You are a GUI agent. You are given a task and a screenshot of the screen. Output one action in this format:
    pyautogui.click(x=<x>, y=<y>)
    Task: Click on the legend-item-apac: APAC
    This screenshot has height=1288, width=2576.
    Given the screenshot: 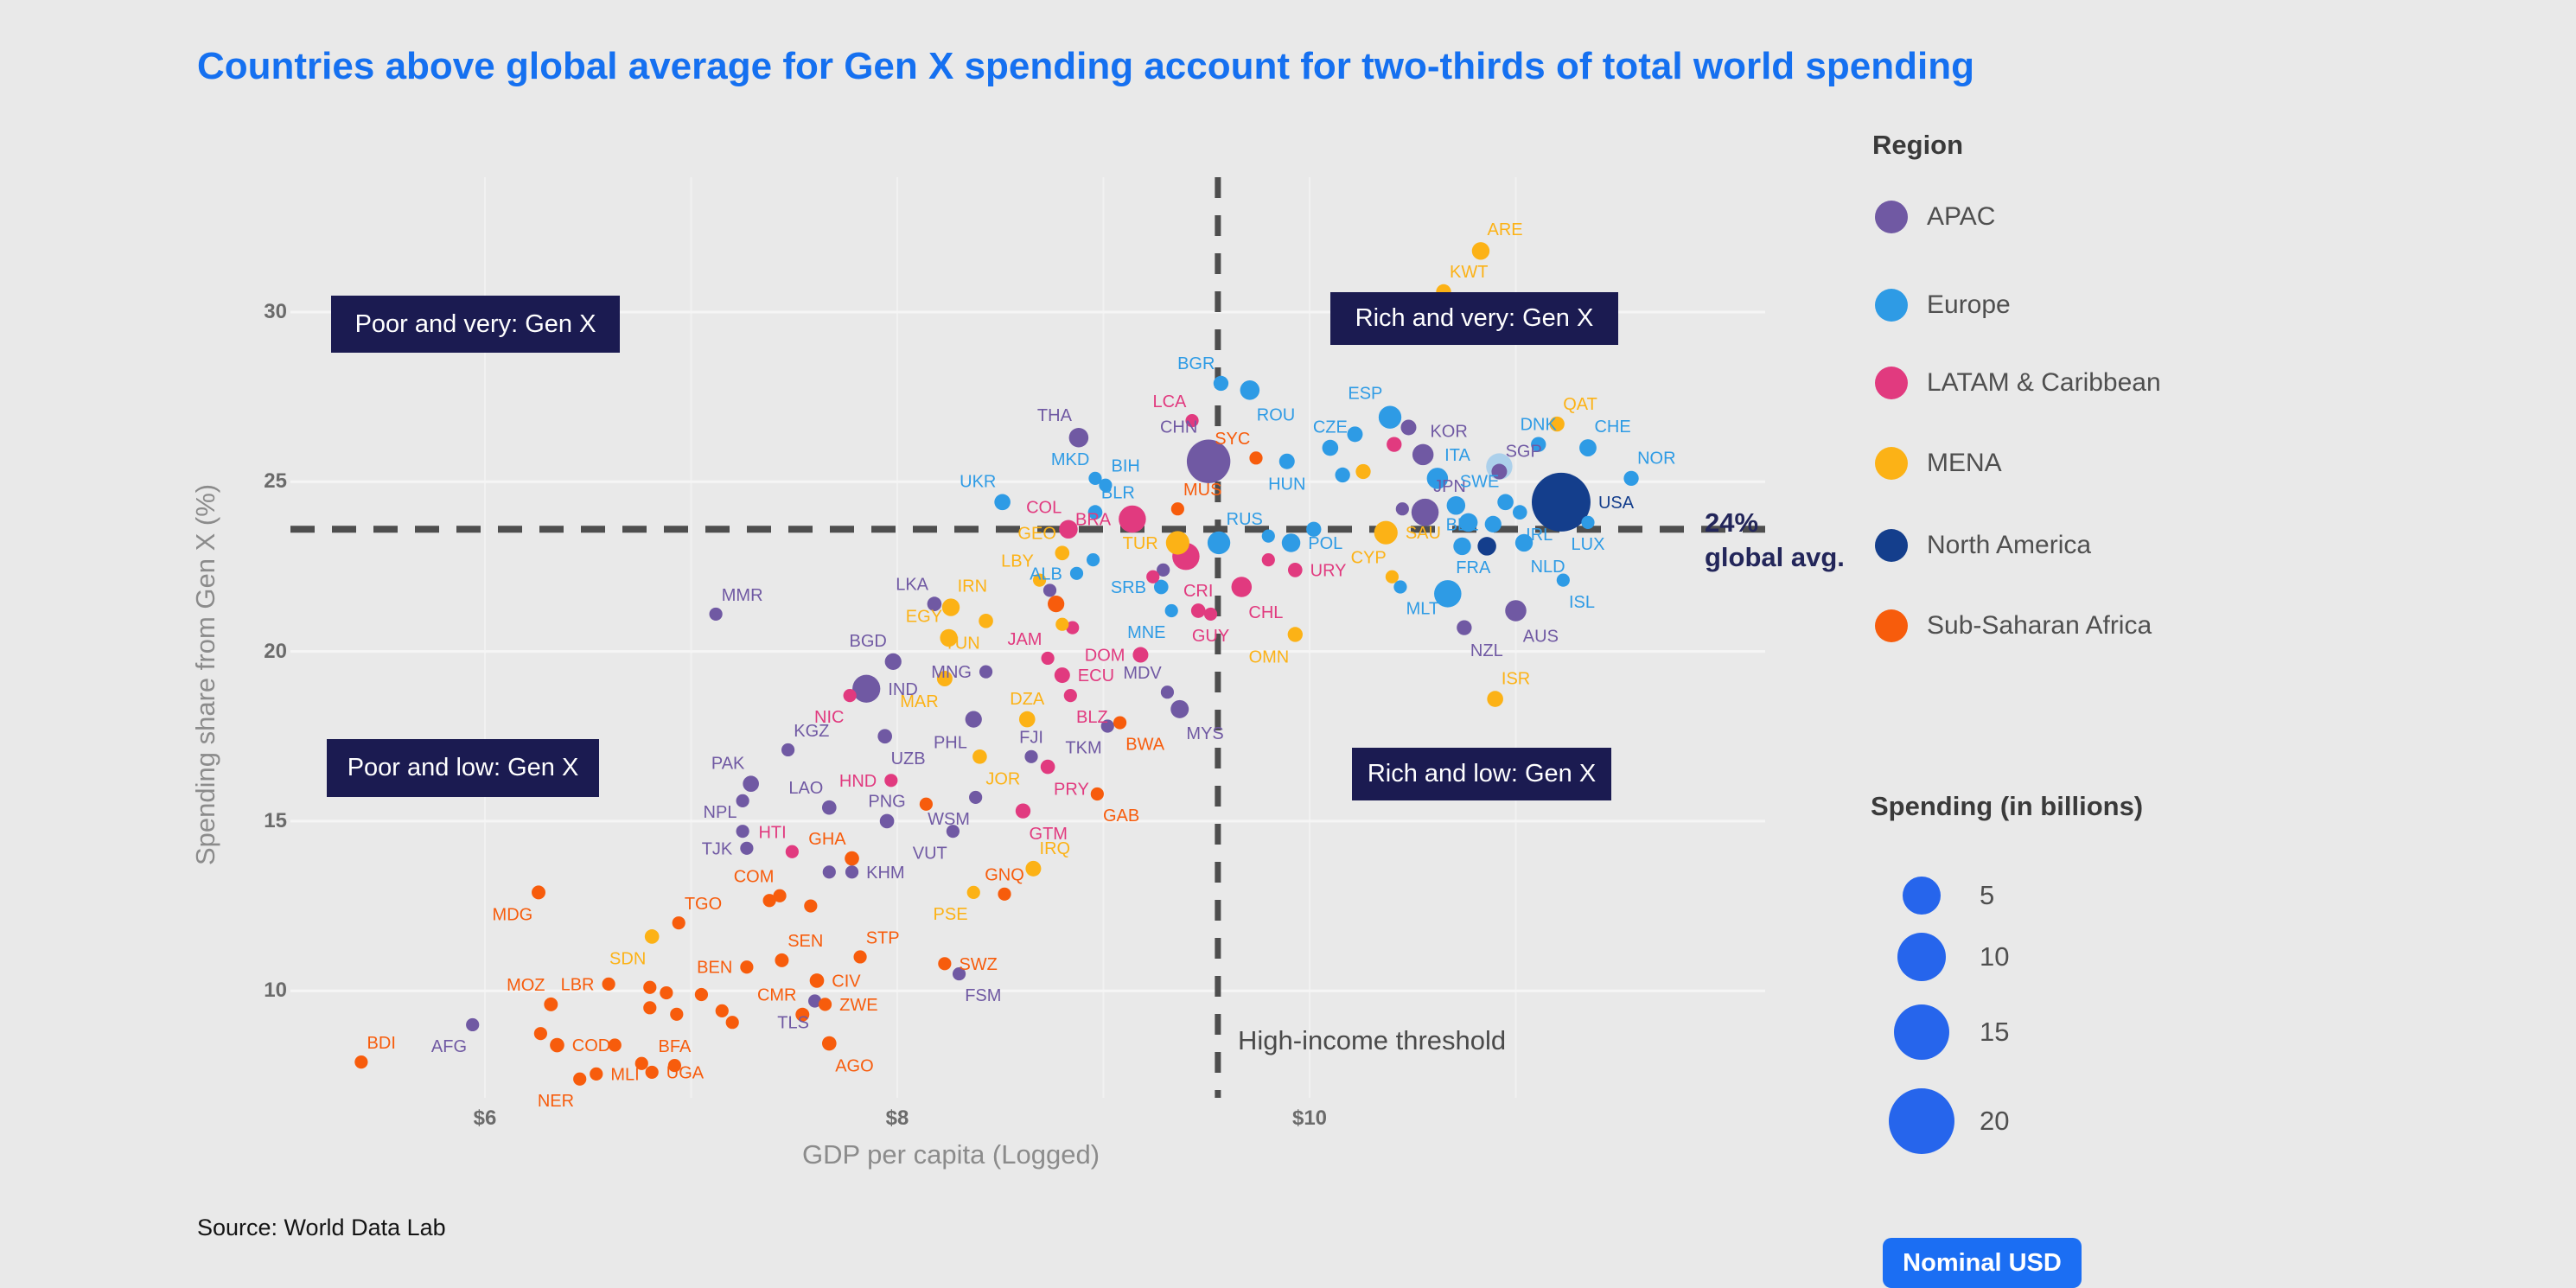 What is the action you would take?
    pyautogui.click(x=1935, y=217)
    